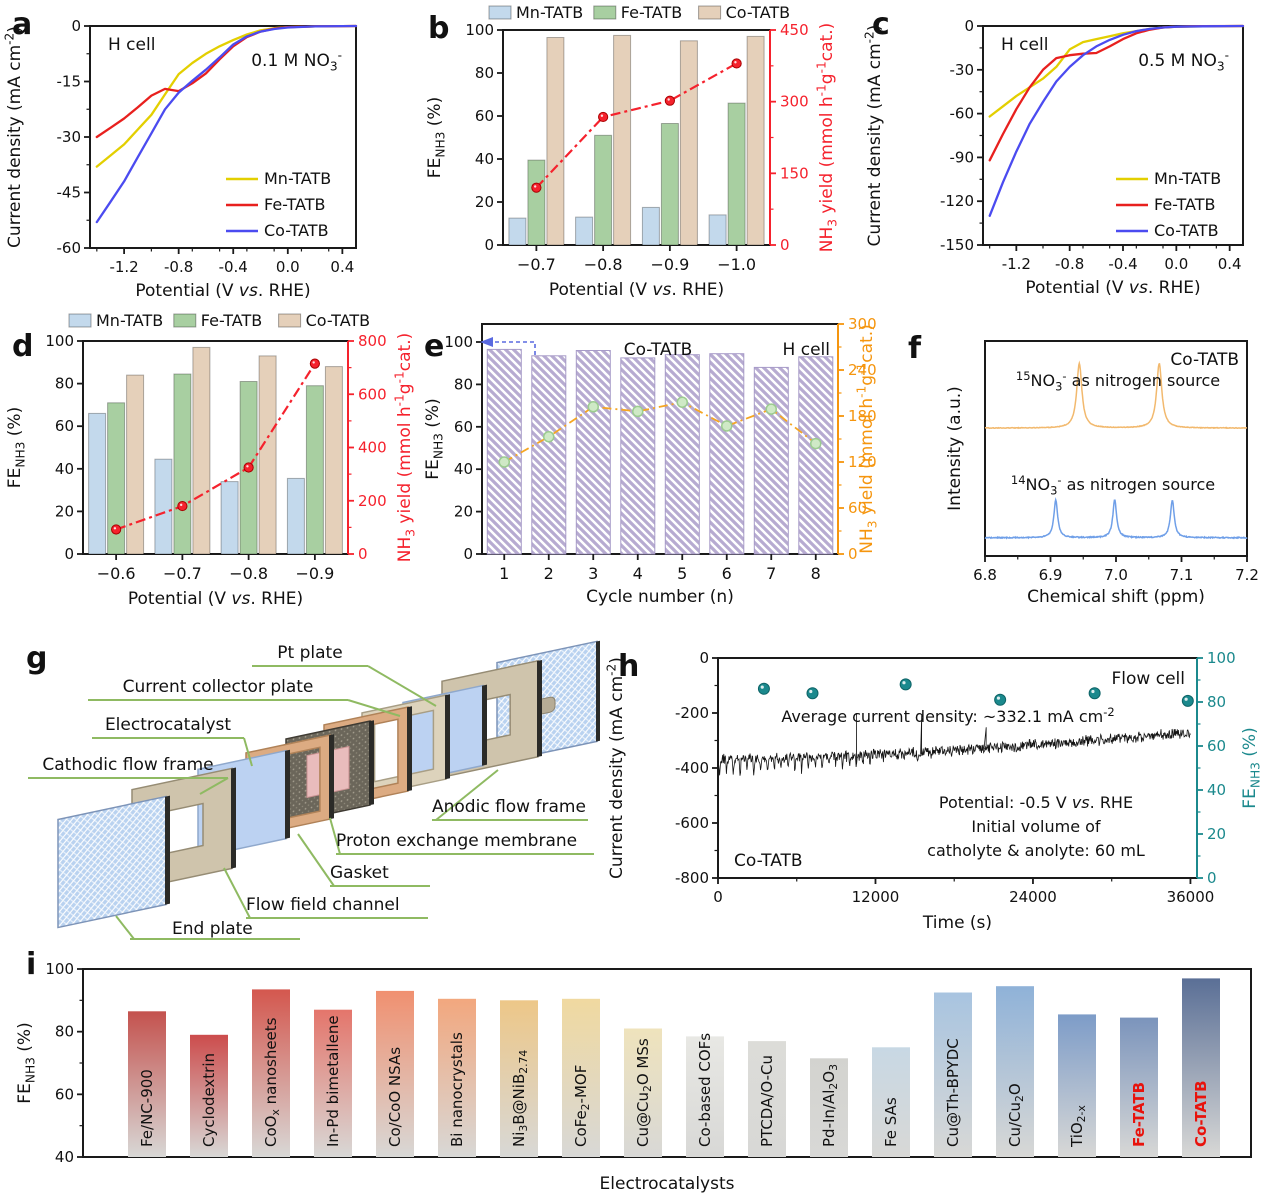 This screenshot has width=1268, height=1193. Describe the element at coordinates (692, 878) in the screenshot. I see `svg-text: -800` at that location.